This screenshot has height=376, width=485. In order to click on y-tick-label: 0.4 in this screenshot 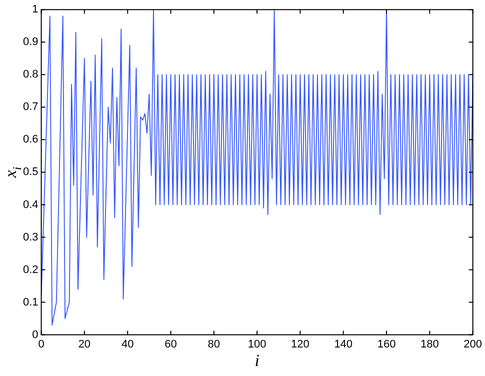, I will do `click(30, 204)`.